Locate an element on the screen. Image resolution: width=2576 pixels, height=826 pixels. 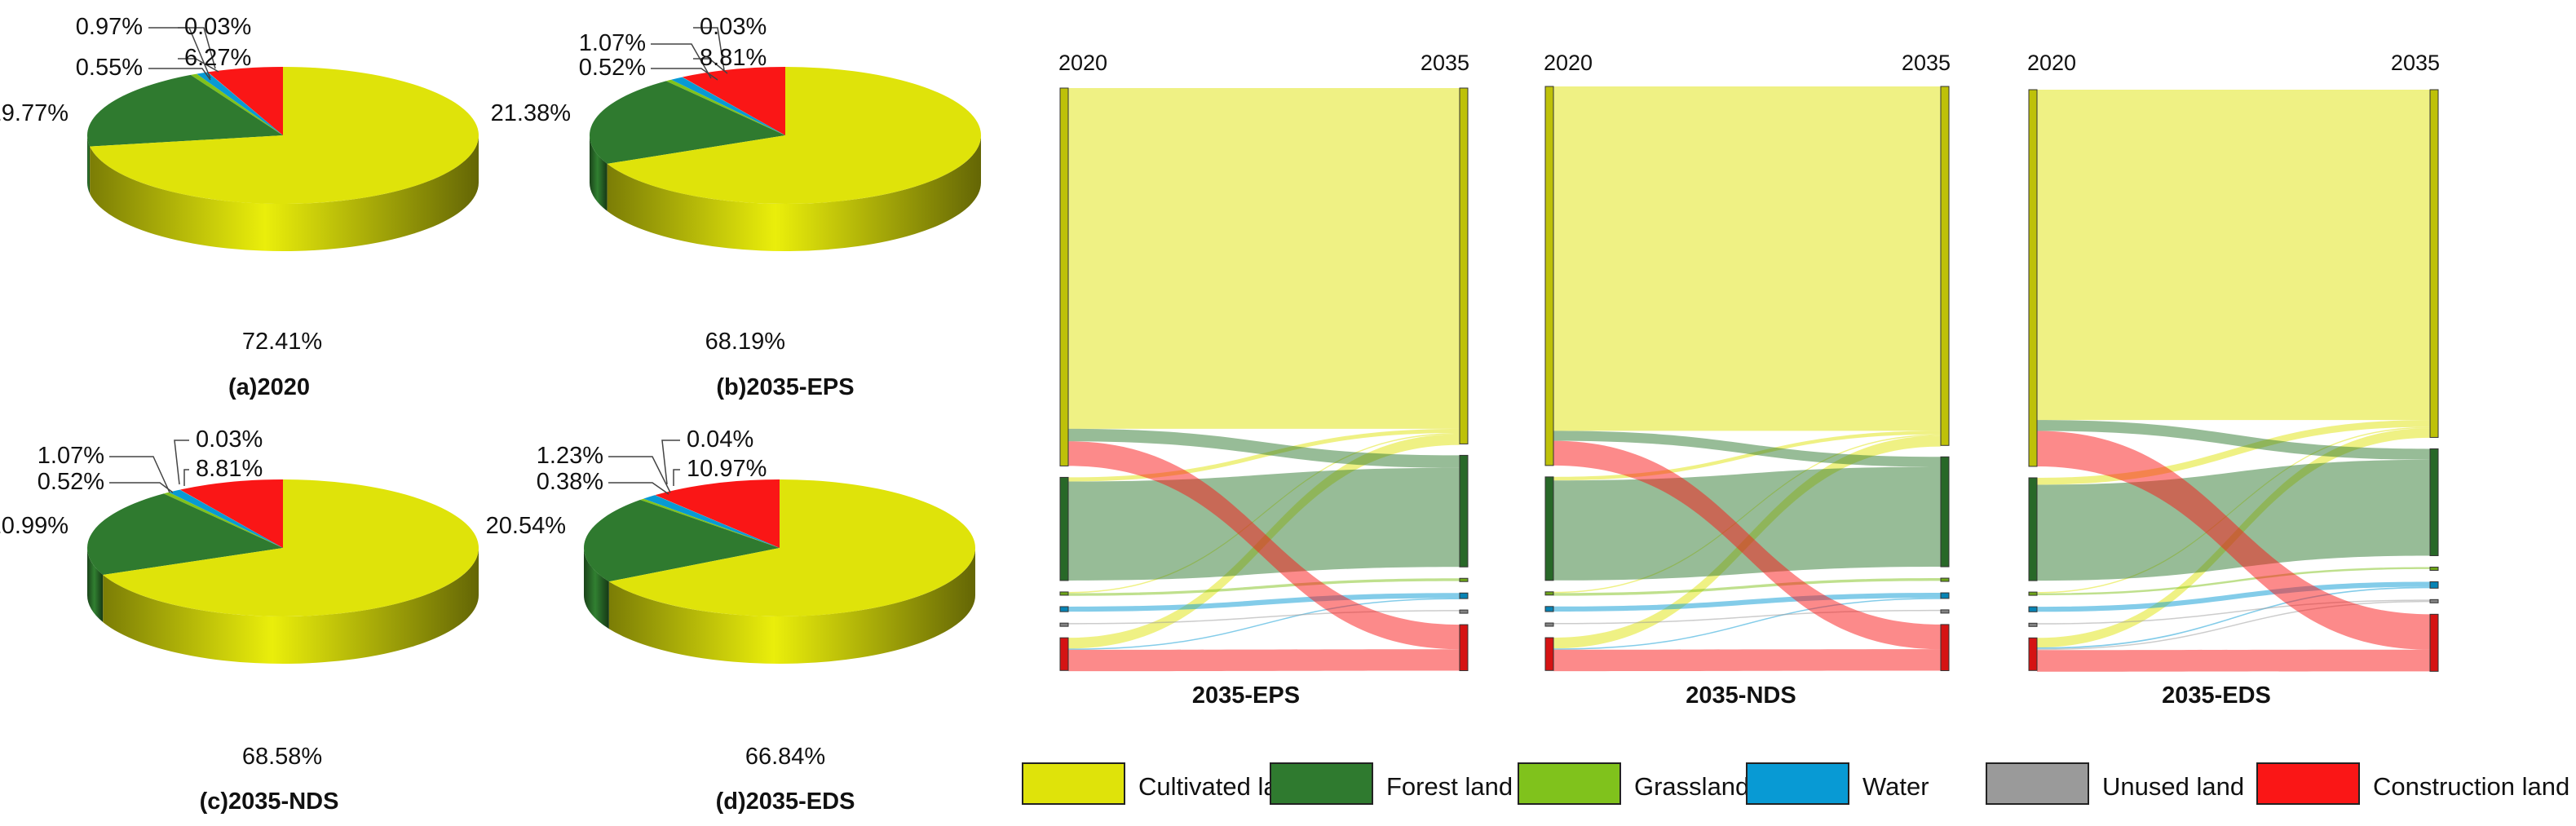
legend-label: Water is located at coordinates (1895, 786).